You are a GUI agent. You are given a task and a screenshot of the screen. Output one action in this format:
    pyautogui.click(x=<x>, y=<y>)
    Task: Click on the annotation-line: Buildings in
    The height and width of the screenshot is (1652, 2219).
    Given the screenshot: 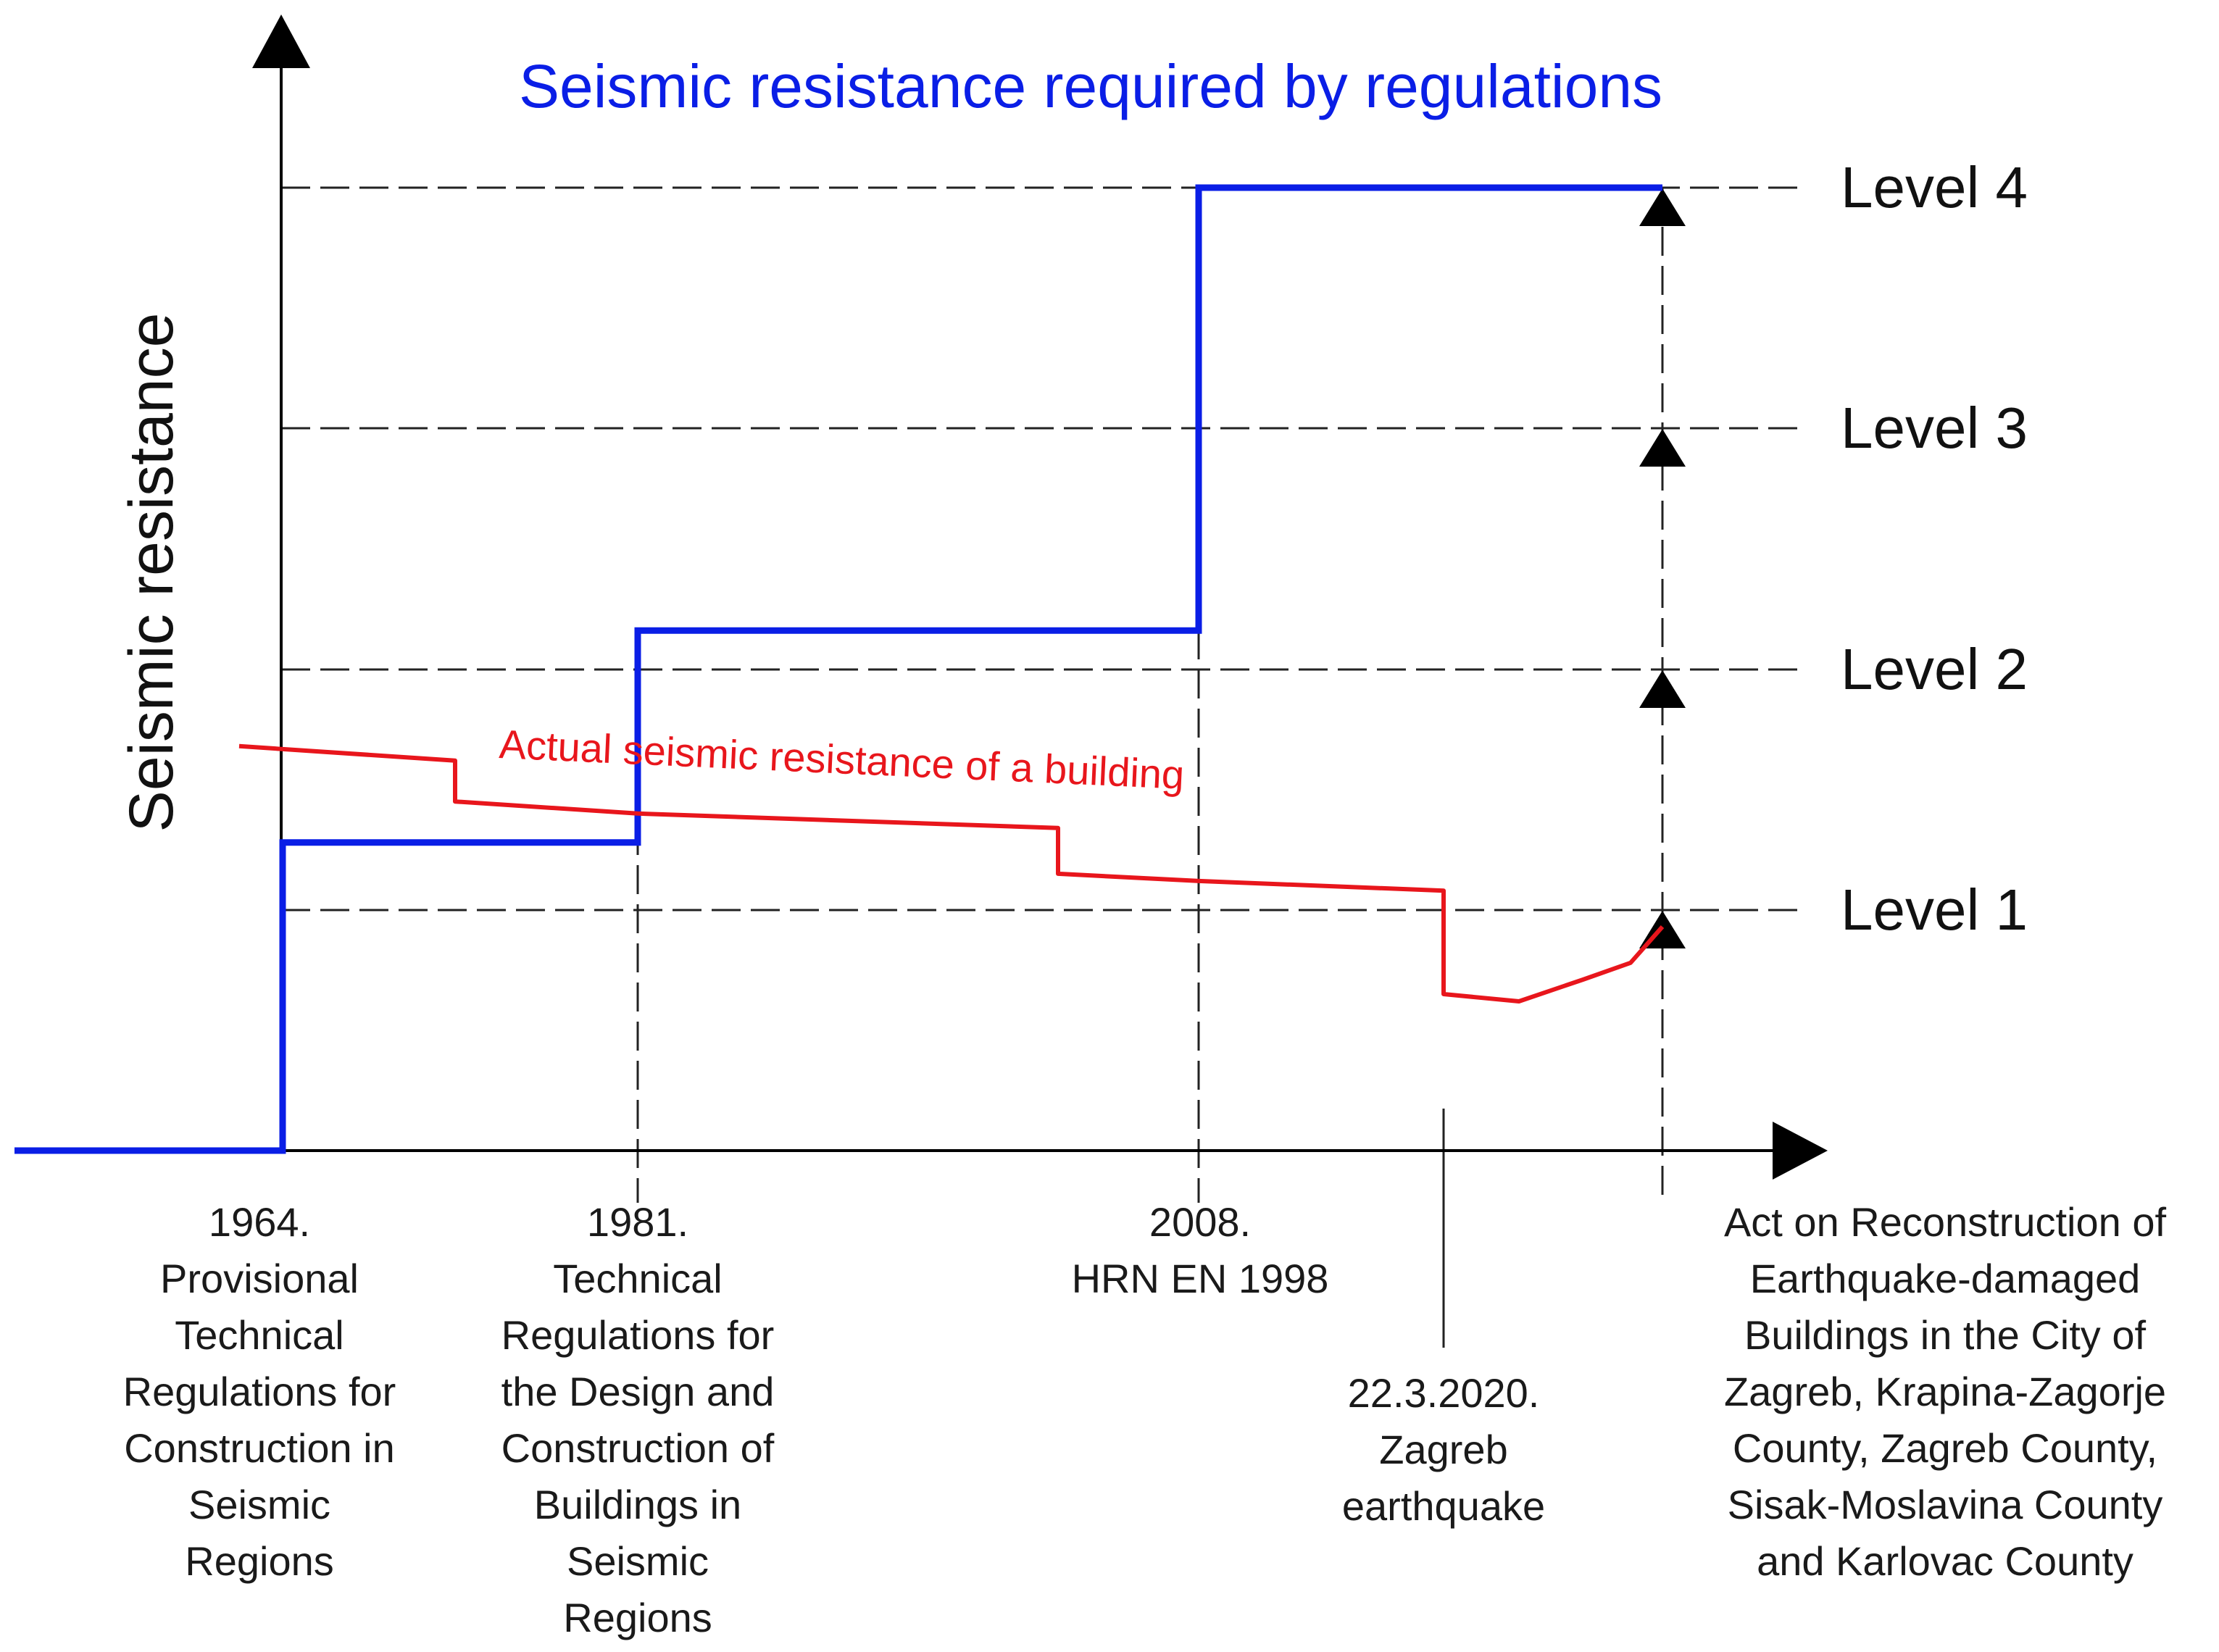 What is the action you would take?
    pyautogui.click(x=637, y=1505)
    